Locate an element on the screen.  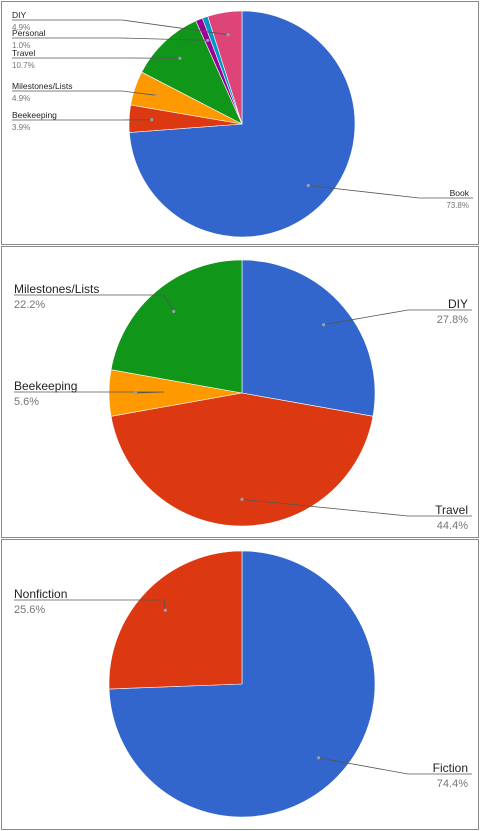
callout-dot-nonfiction is located at coordinates (165, 610).